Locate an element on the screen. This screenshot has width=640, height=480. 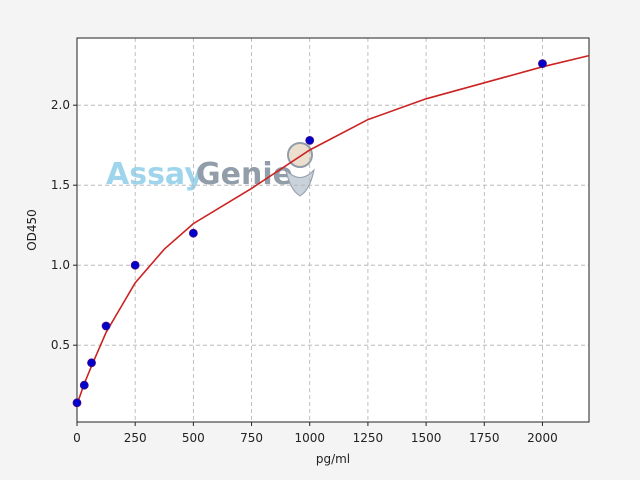
x-tick-label: 250 is located at coordinates (135, 438).